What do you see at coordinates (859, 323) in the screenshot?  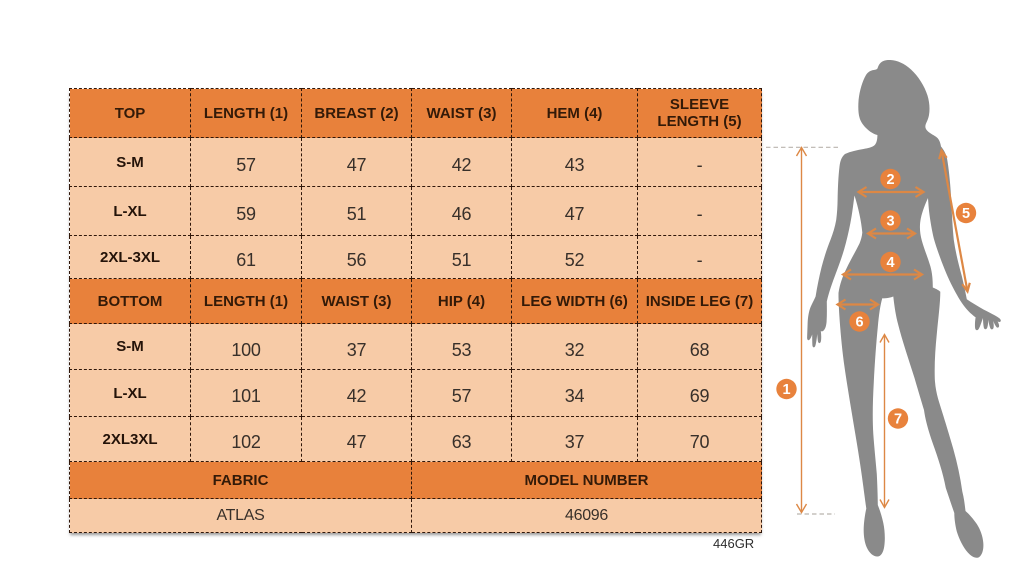 I see `svg-text: 6` at bounding box center [859, 323].